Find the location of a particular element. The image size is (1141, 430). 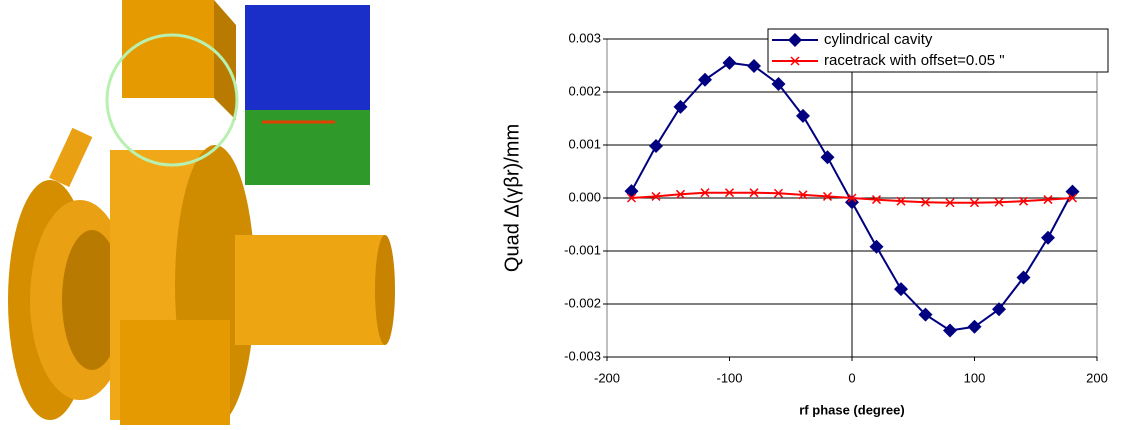

x-tick-label: -200 is located at coordinates (607, 377).